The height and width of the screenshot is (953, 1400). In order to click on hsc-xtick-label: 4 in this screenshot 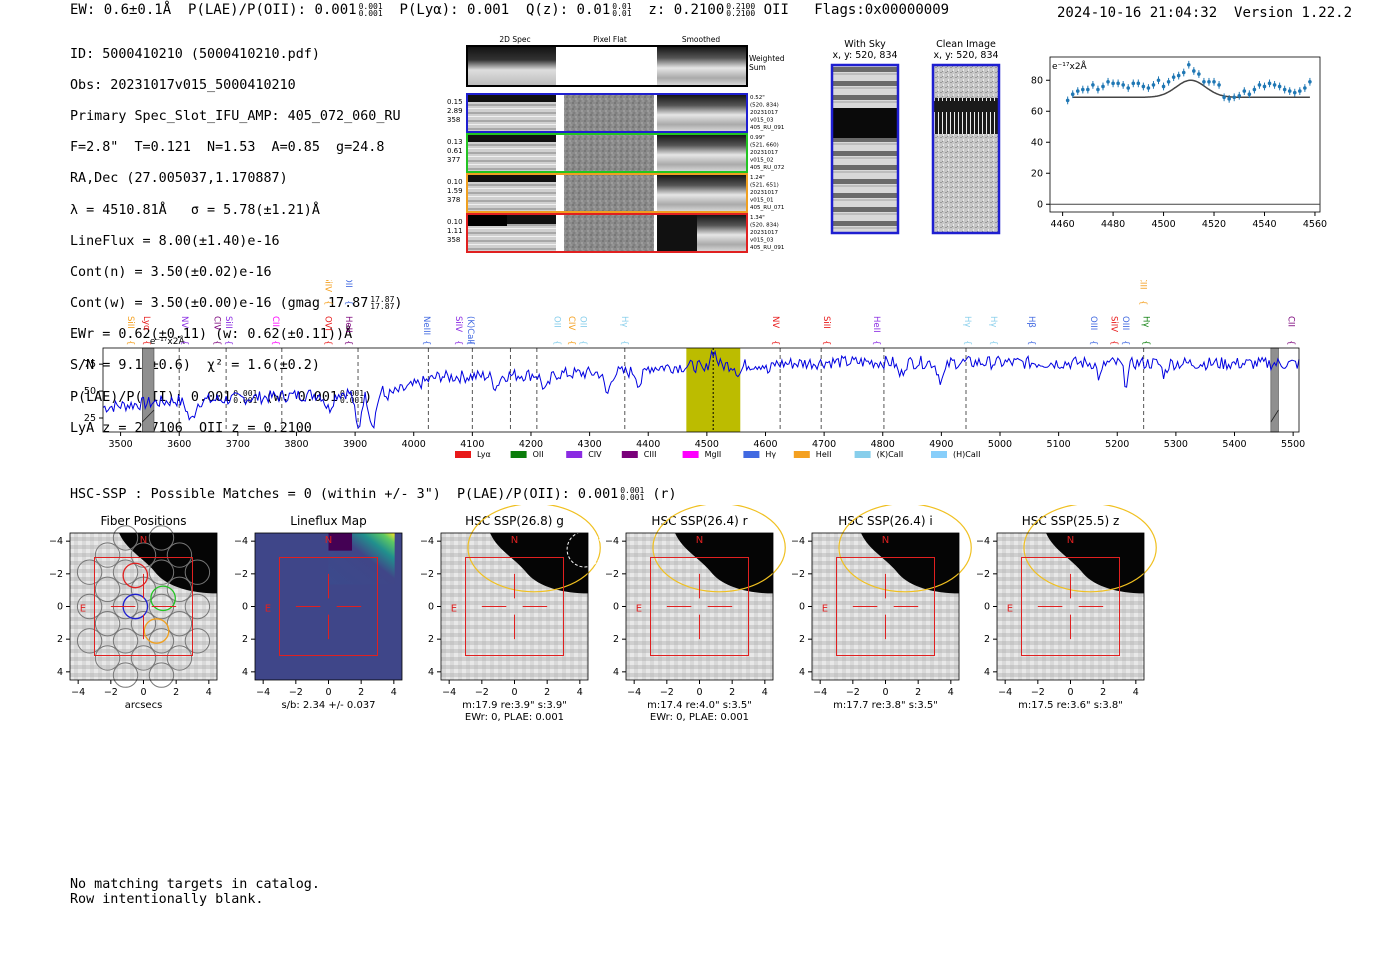, I will do `click(951, 692)`.